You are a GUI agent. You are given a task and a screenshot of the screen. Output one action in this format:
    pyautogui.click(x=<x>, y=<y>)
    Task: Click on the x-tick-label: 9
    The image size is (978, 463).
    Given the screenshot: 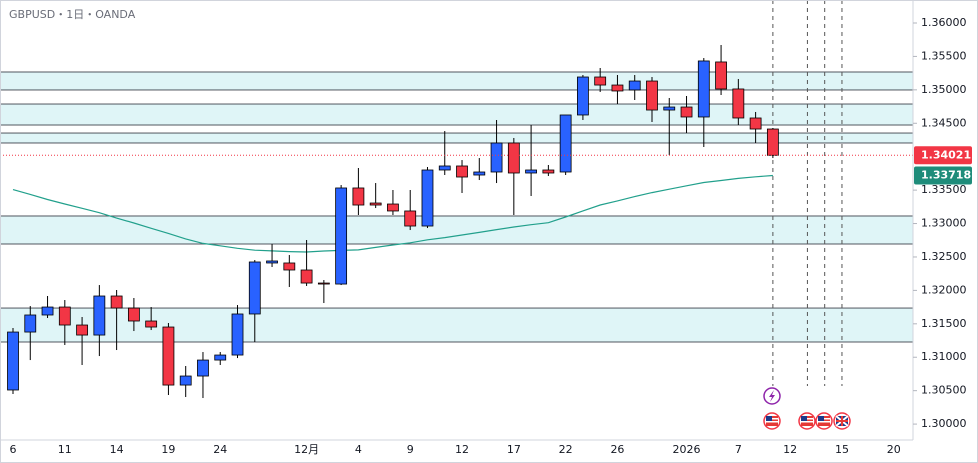 What is the action you would take?
    pyautogui.click(x=410, y=449)
    